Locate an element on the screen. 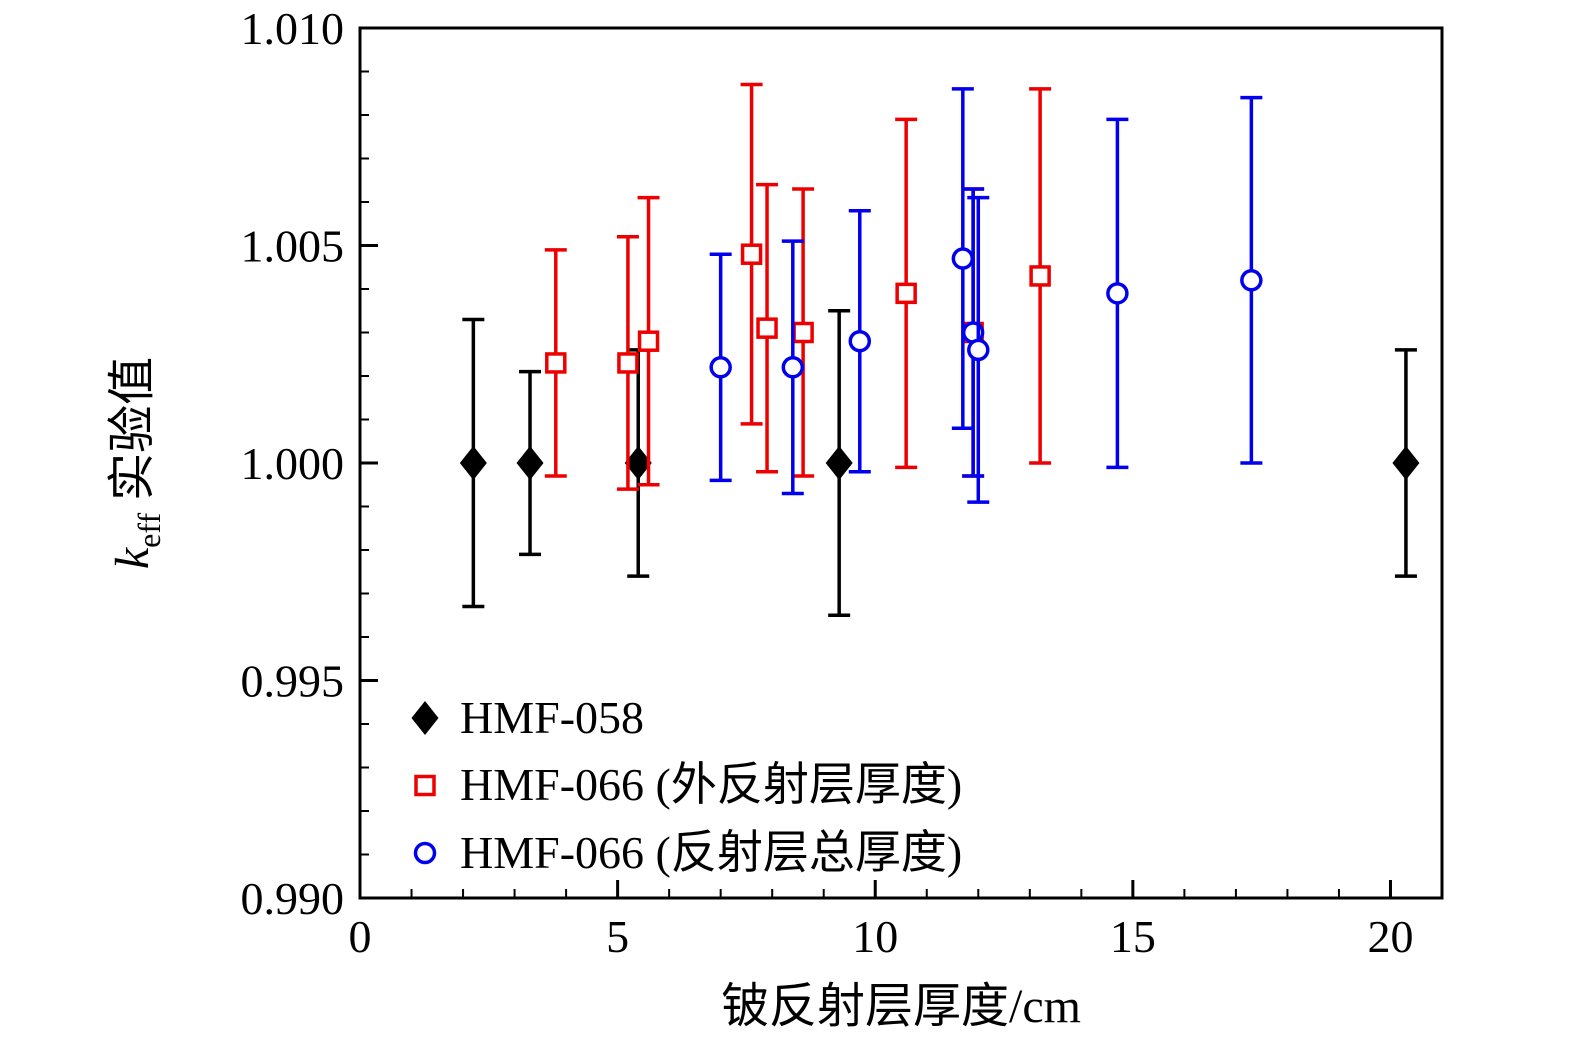  y-major-ticks: 0.990 0.995 1.000 1.005 1.010 is located at coordinates (309, 463).